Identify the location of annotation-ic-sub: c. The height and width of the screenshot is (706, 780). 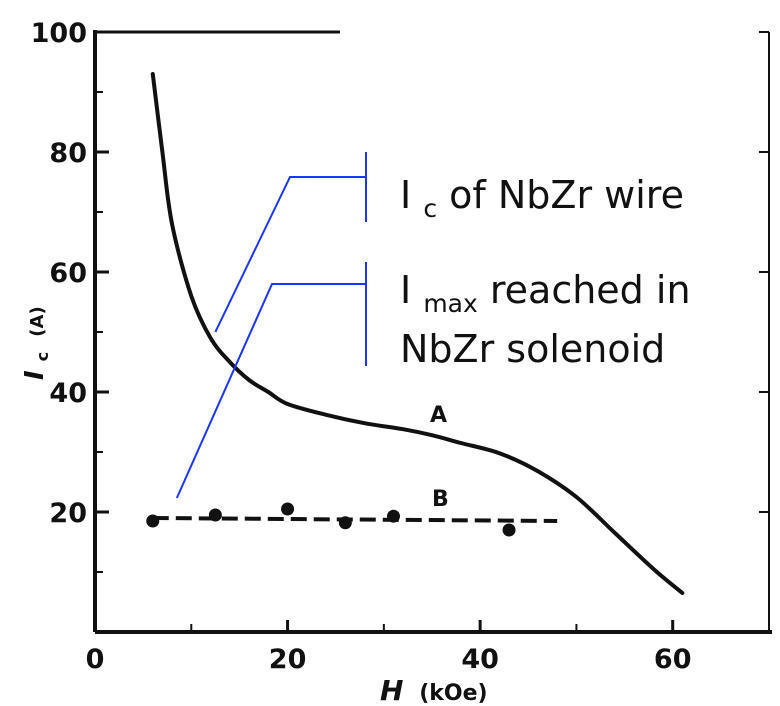
(430, 208).